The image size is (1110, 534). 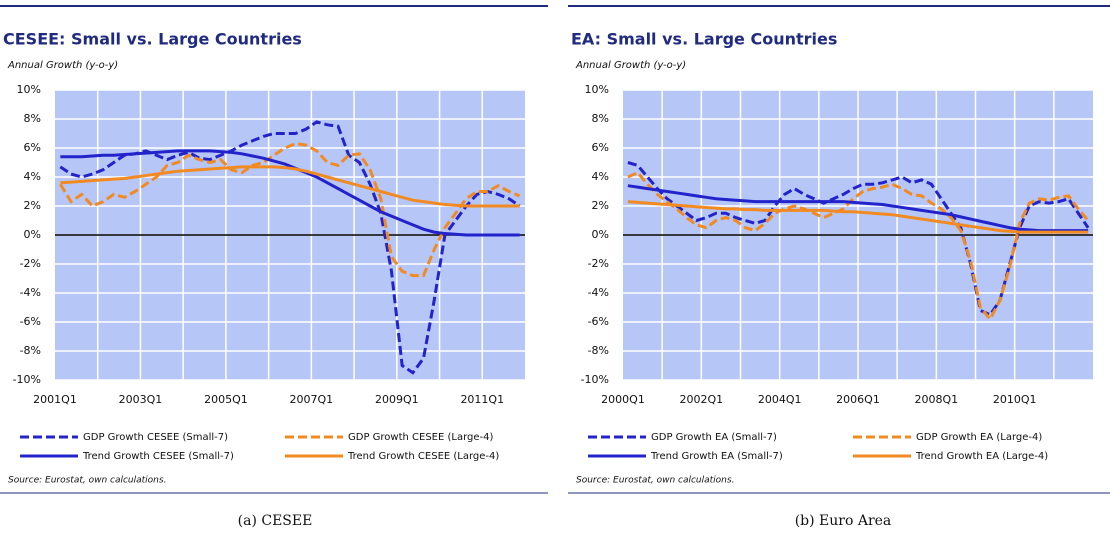 I want to click on x-tick-label: 2009Q1, so click(x=397, y=399).